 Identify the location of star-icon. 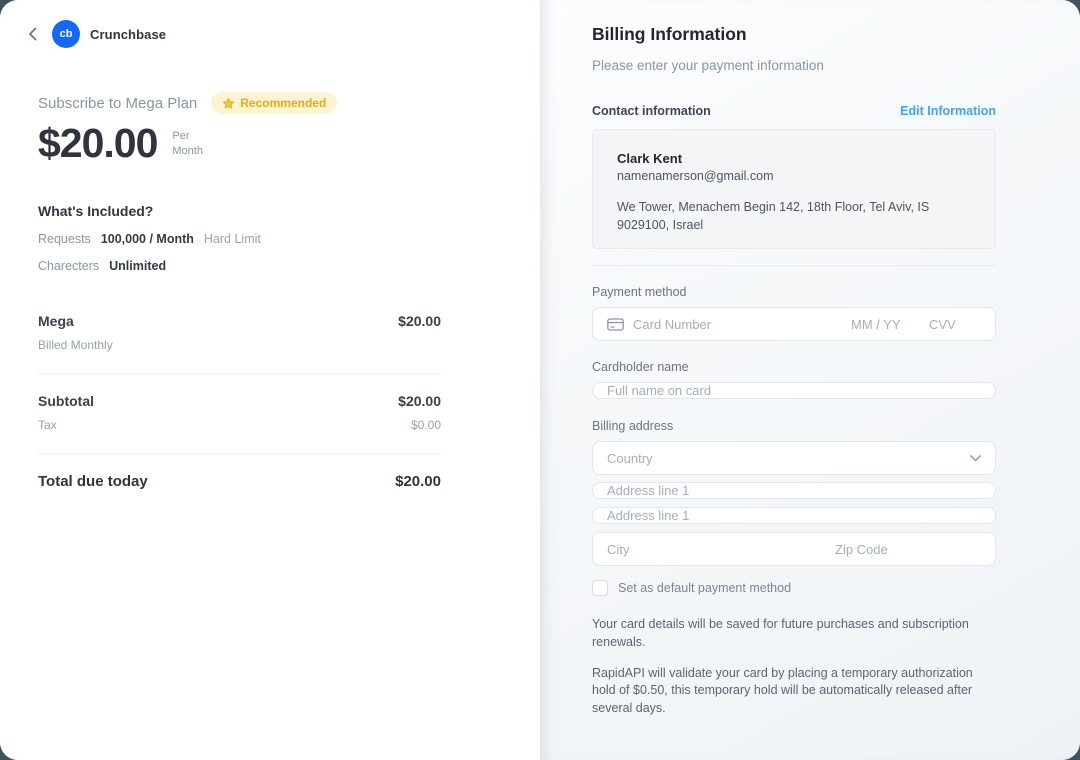
(229, 102).